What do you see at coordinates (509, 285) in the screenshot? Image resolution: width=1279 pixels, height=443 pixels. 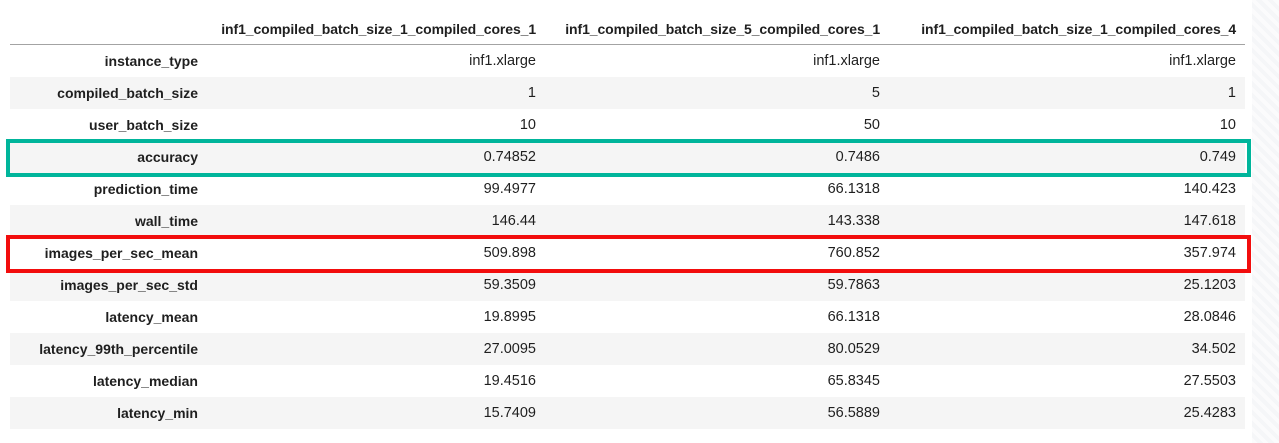 I see `cell-value: 59.3509` at bounding box center [509, 285].